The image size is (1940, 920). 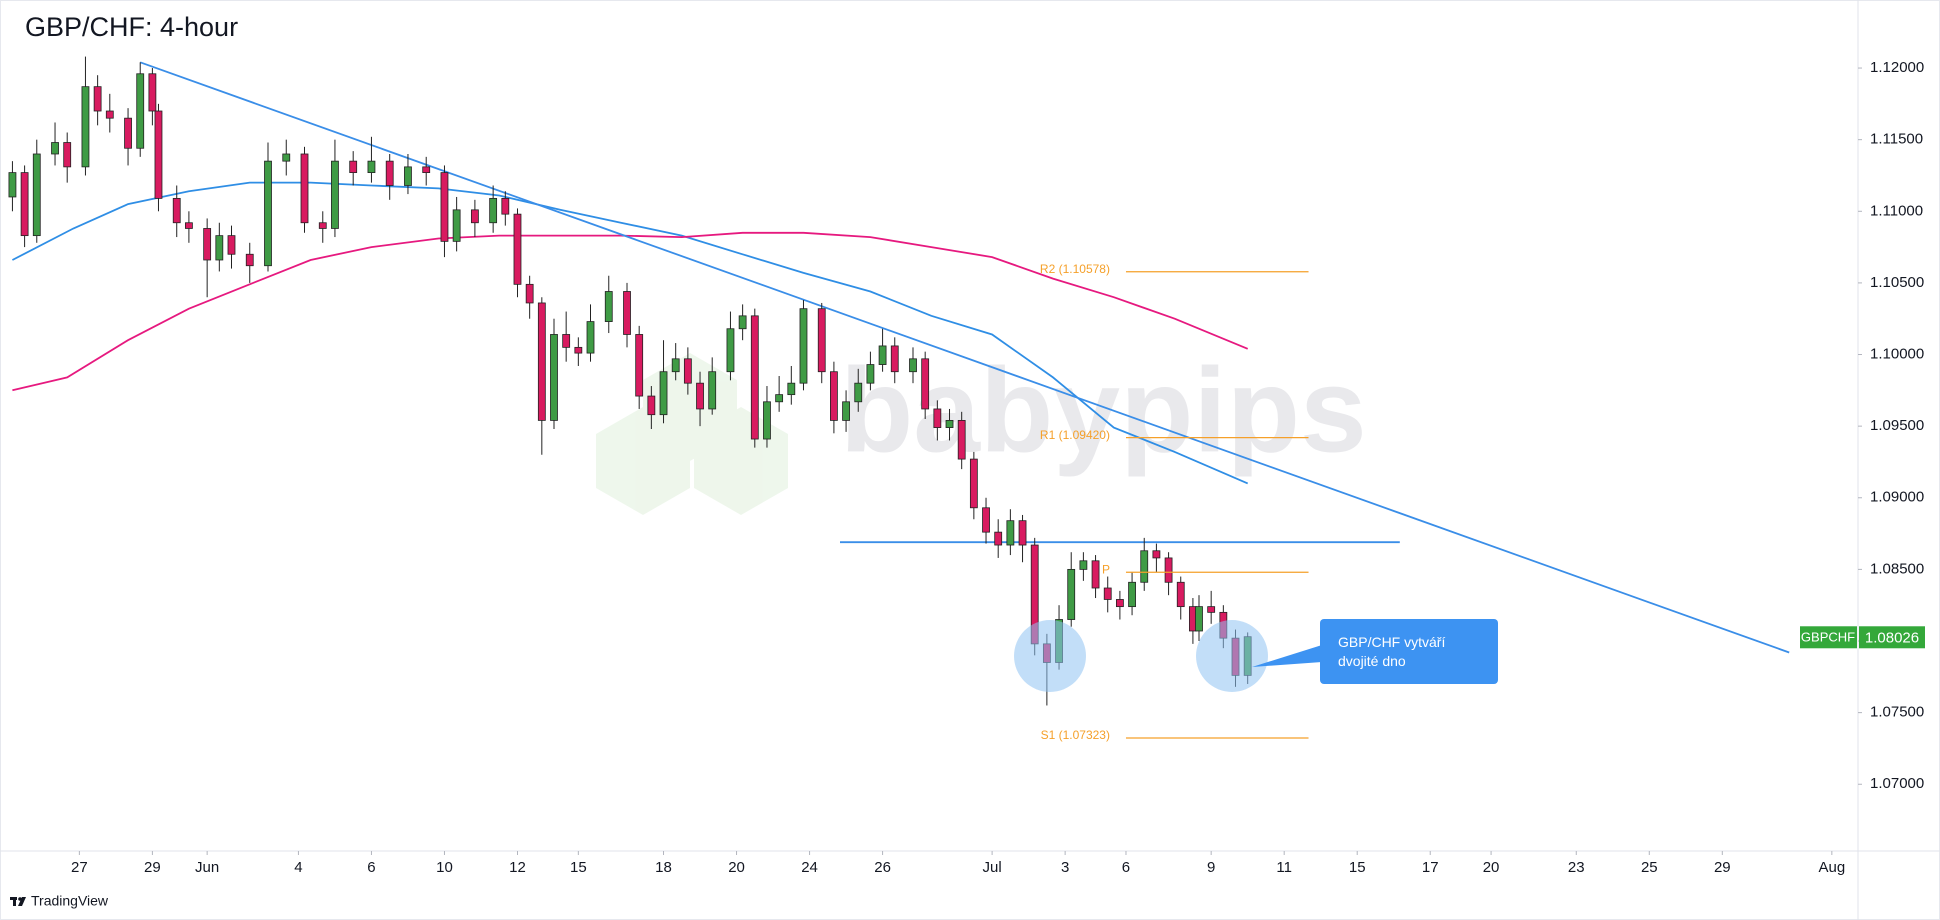 I want to click on x-tick-label: 9, so click(x=1211, y=867).